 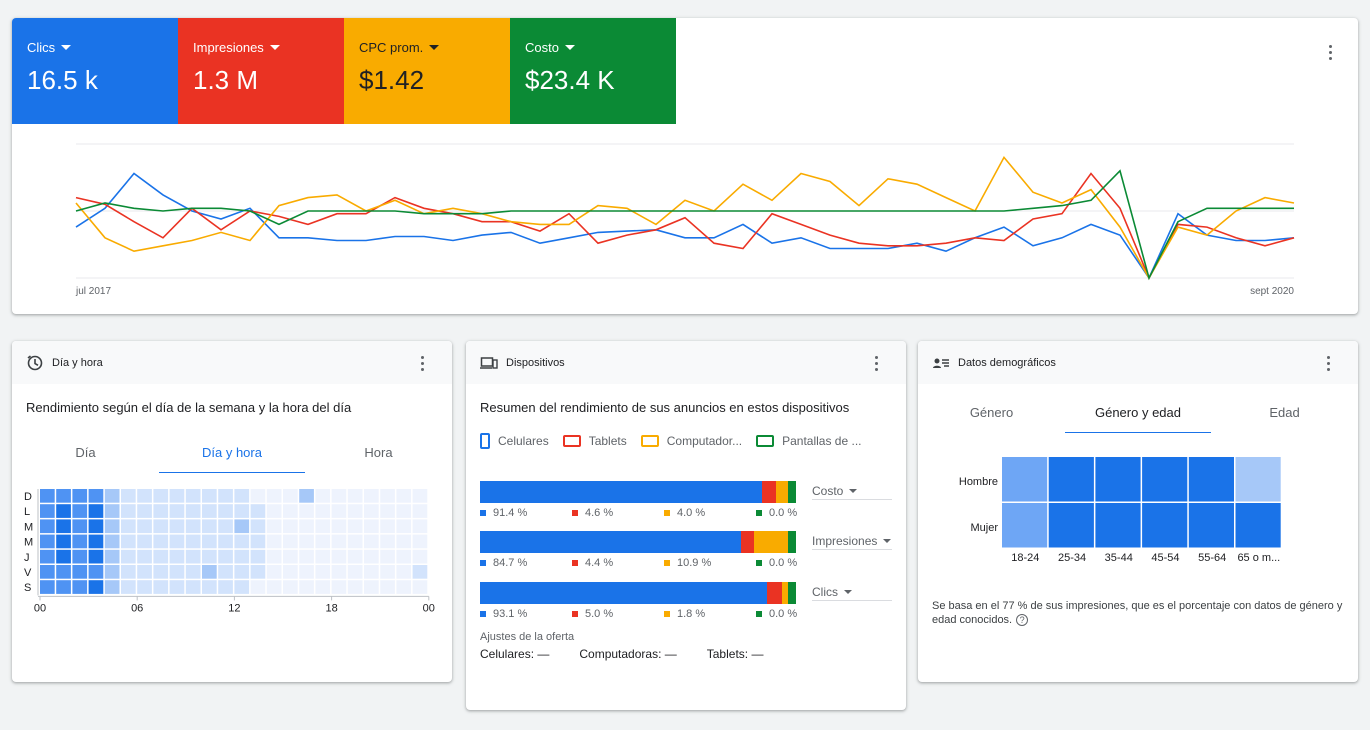 I want to click on percent-text: 4.6 %, so click(x=599, y=513).